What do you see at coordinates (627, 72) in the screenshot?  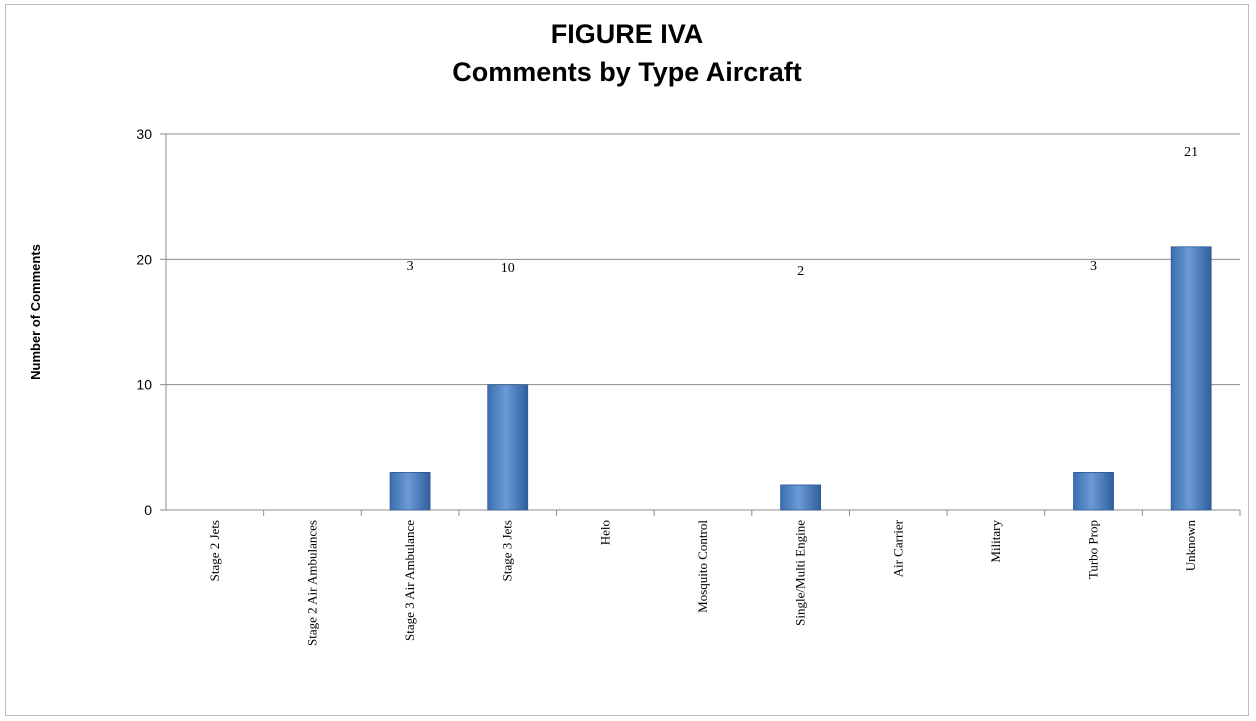 I see `chart-title-line2: Comments by Type Aircraft` at bounding box center [627, 72].